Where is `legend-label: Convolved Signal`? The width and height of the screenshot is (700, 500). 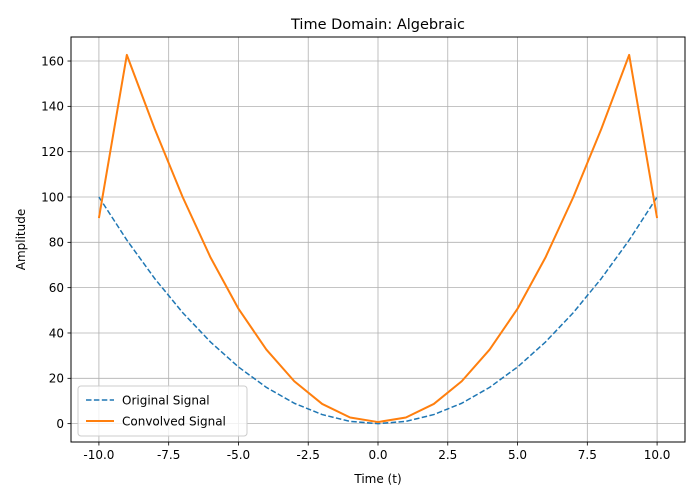
legend-label: Convolved Signal is located at coordinates (174, 421).